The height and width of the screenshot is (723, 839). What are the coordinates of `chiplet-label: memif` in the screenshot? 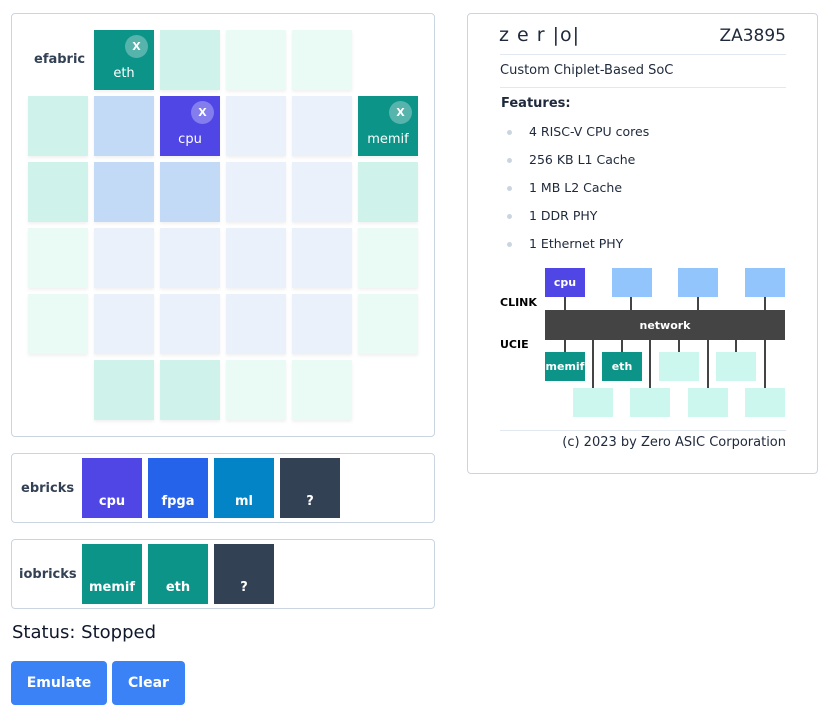 It's located at (388, 139).